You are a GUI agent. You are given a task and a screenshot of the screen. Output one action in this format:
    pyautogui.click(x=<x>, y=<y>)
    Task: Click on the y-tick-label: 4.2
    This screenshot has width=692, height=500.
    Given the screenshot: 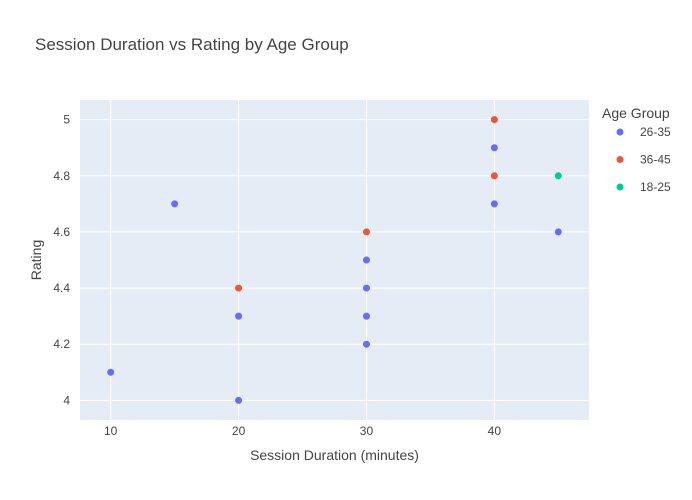 What is the action you would take?
    pyautogui.click(x=61, y=344)
    